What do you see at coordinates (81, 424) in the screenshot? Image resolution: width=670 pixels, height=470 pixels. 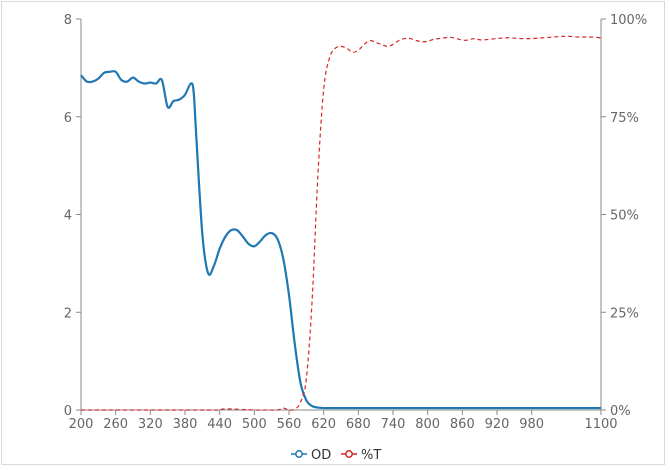 I see `x-tick-label: 200` at bounding box center [81, 424].